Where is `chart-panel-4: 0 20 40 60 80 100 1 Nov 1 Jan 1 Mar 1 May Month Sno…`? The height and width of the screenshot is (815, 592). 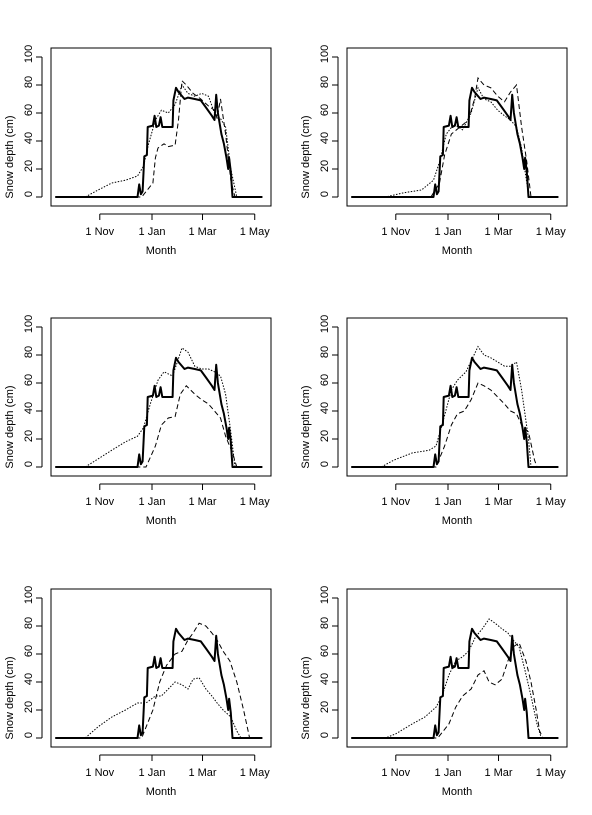 chart-panel-4: 0 20 40 60 80 100 1 Nov 1 Jan 1 Mar 1 May Month Sno… is located at coordinates (434, 421).